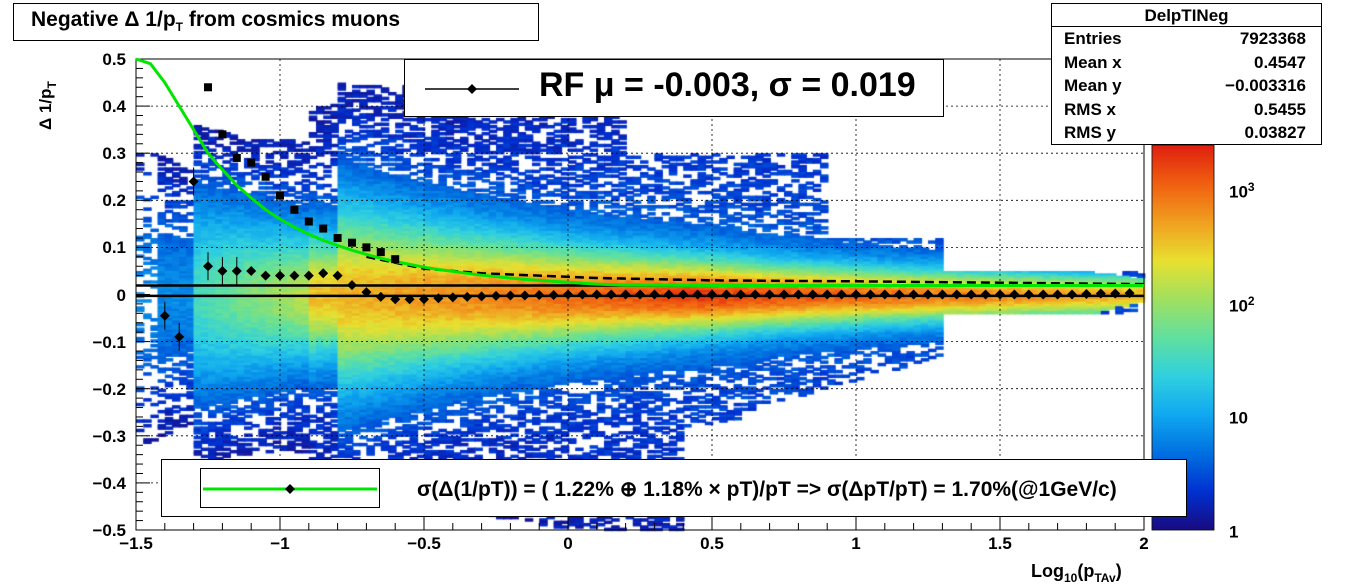 The width and height of the screenshot is (1348, 588). What do you see at coordinates (47, 105) in the screenshot?
I see `y-axis-label: Δ 1/pT` at bounding box center [47, 105].